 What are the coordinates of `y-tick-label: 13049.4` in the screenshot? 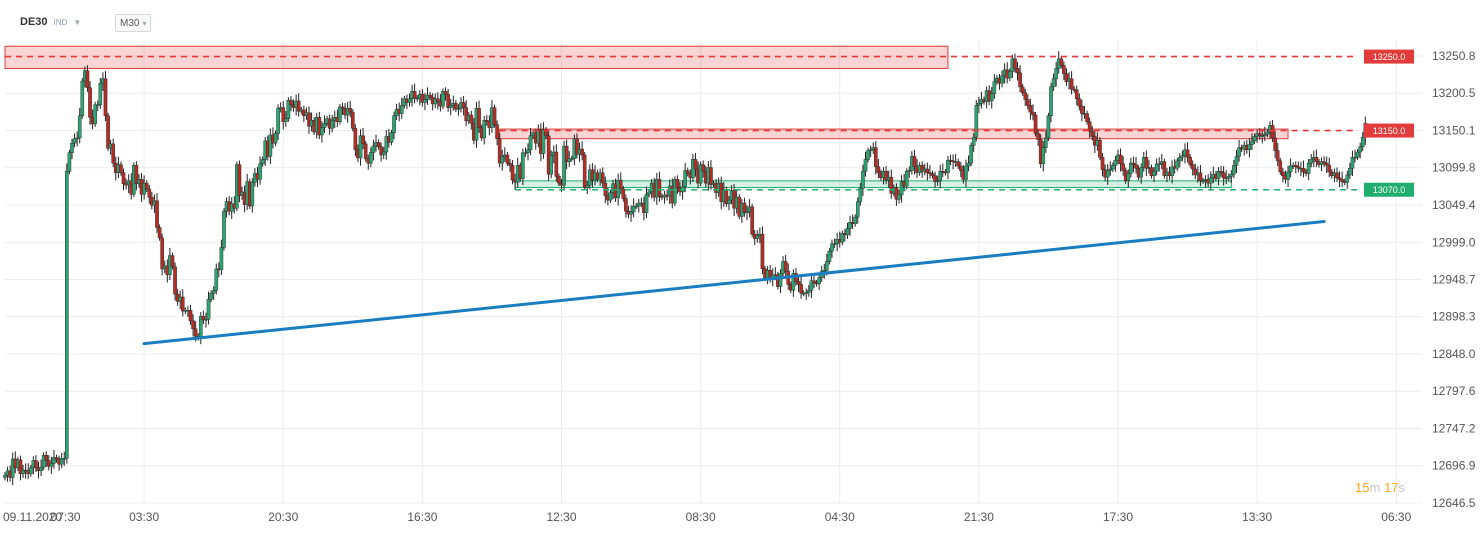 It's located at (1454, 205).